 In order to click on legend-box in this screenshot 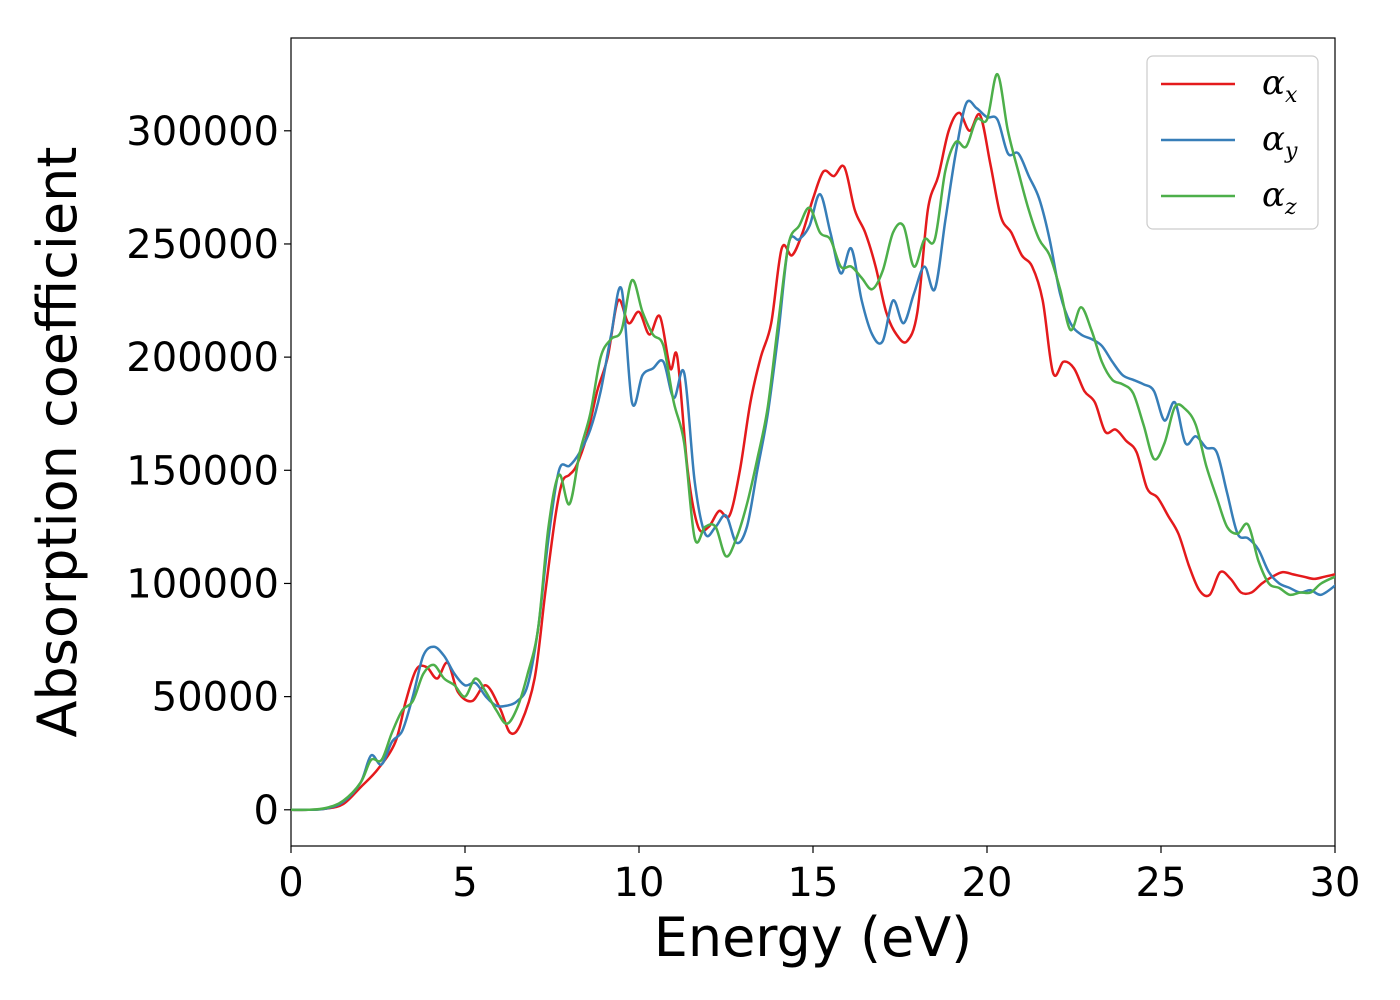, I will do `click(1232, 142)`.